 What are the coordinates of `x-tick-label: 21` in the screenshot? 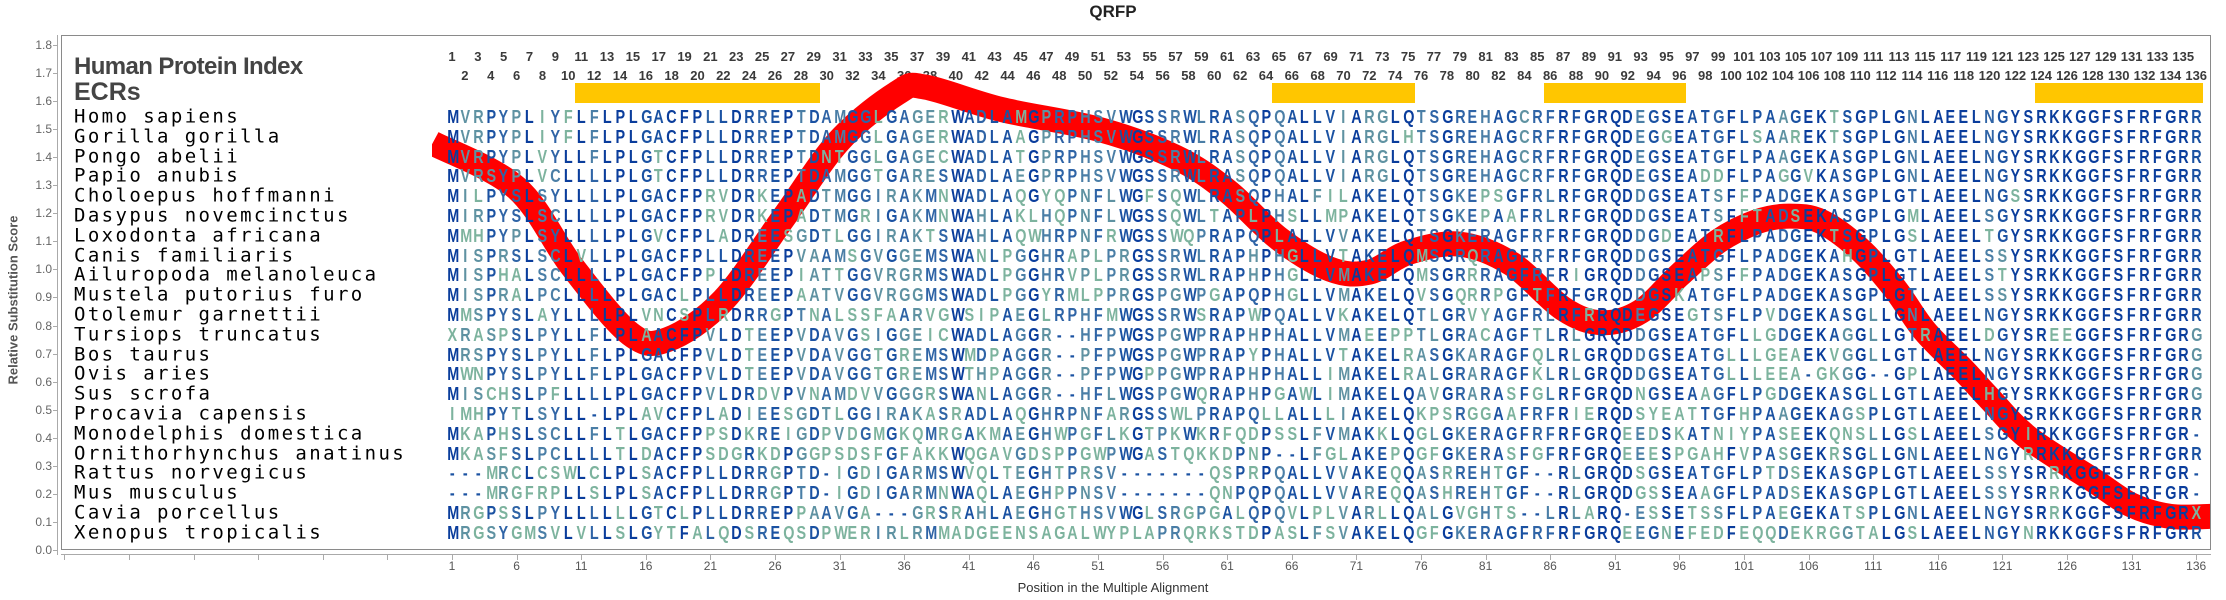 It's located at (710, 566).